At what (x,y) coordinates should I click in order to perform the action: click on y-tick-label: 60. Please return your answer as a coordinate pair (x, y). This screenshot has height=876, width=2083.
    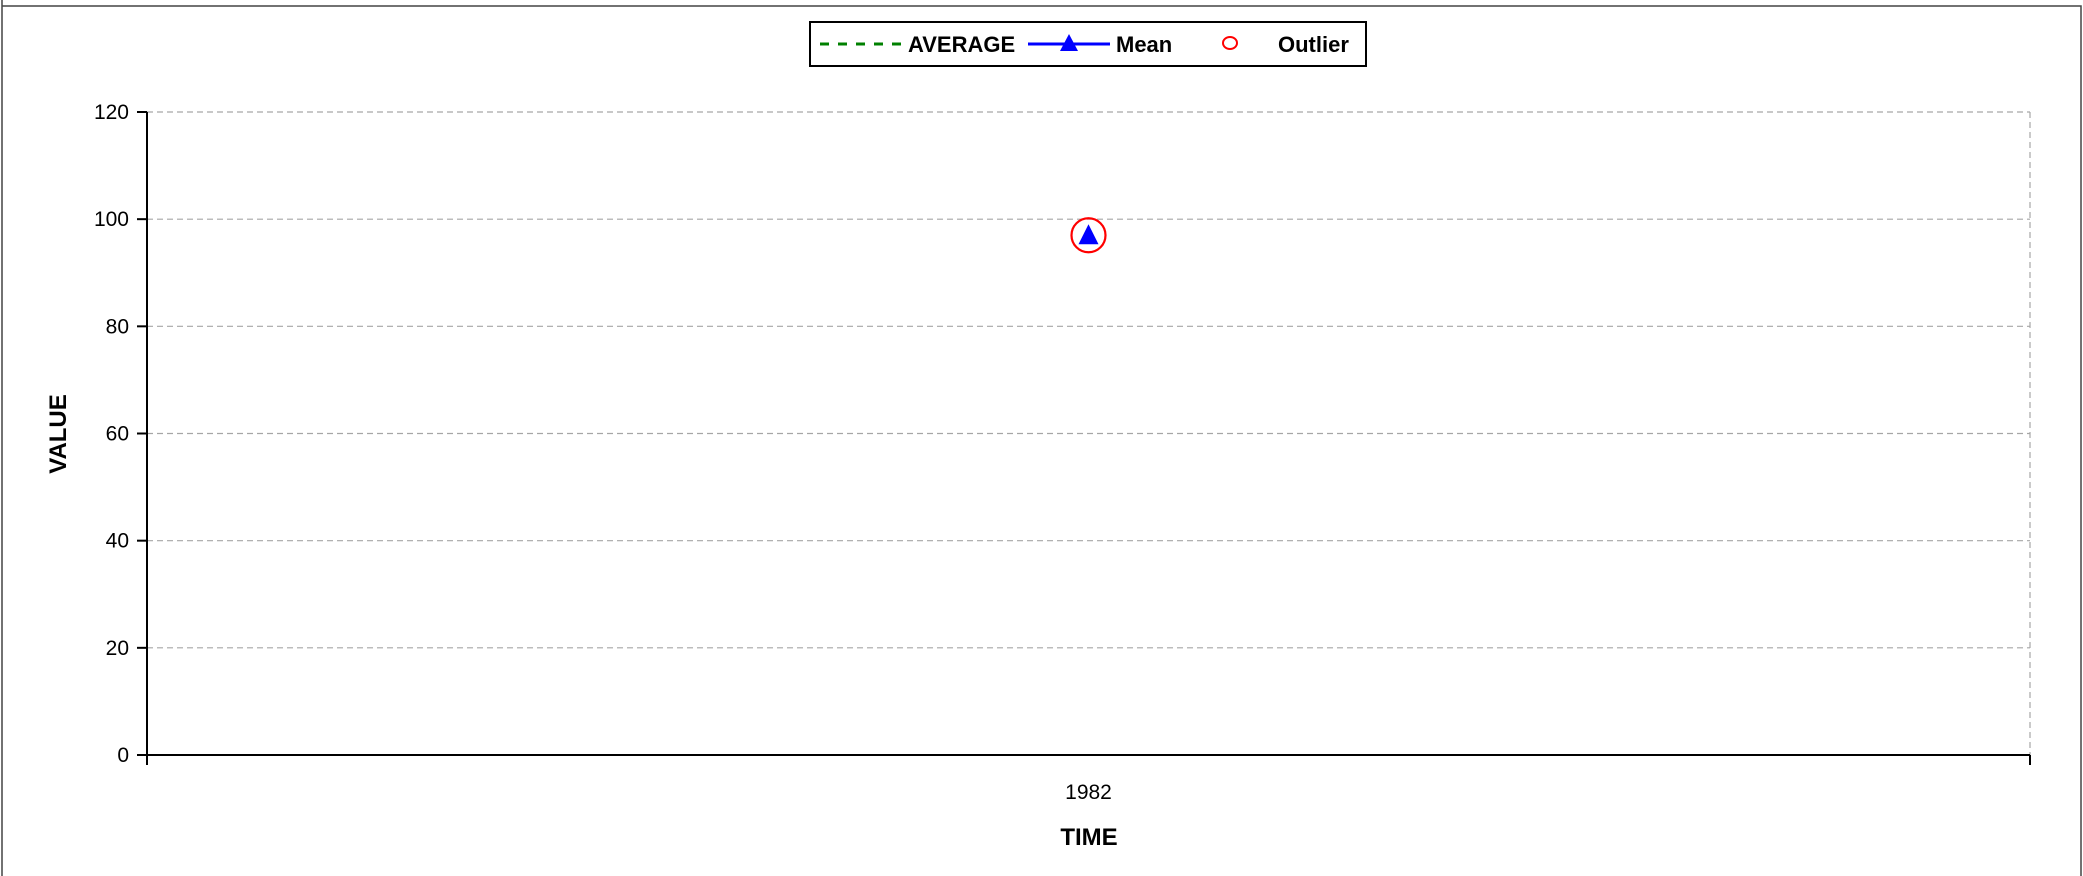
    Looking at the image, I should click on (117, 434).